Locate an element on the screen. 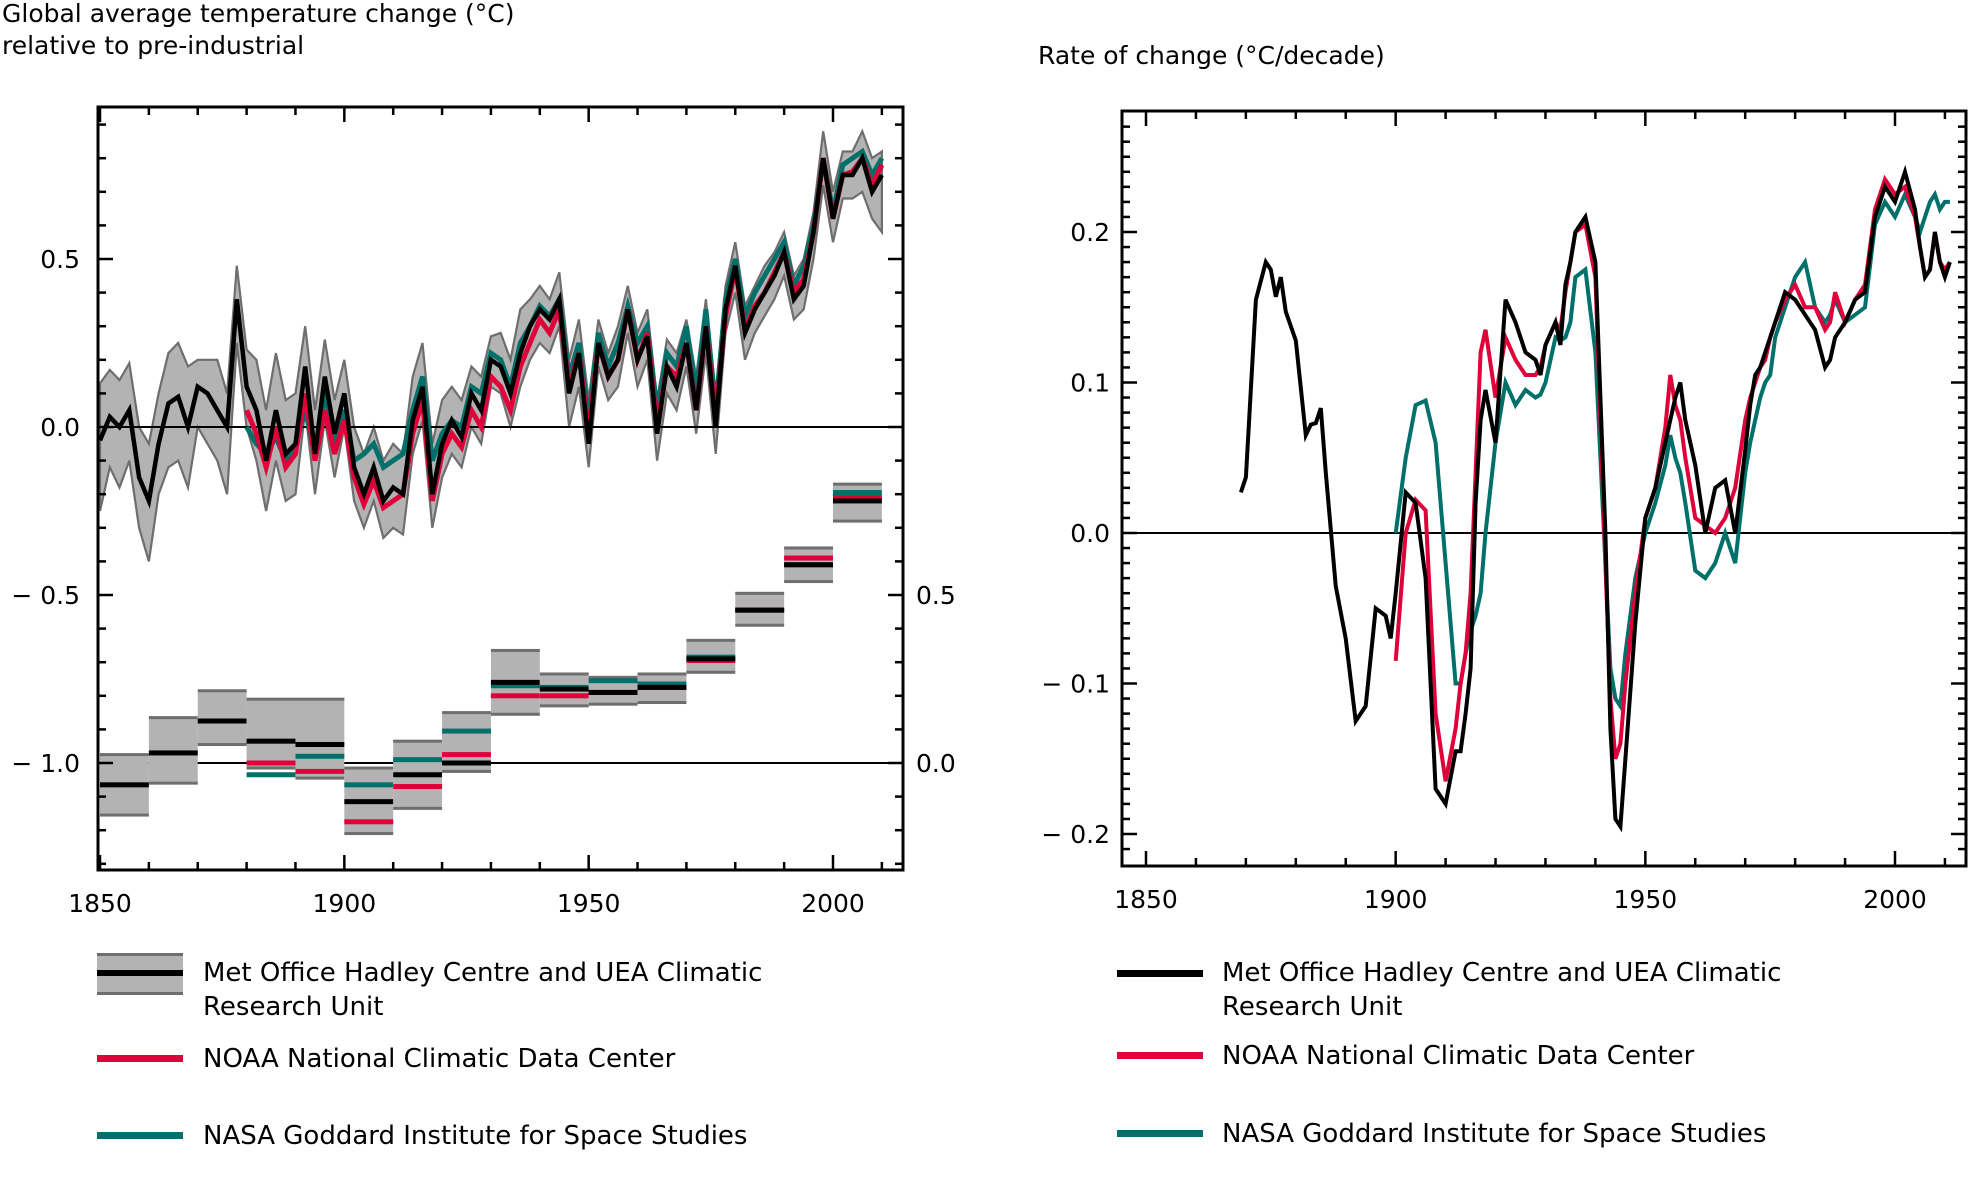 The height and width of the screenshot is (1185, 1969). y-tick-label: − 0.1 is located at coordinates (1075, 684).